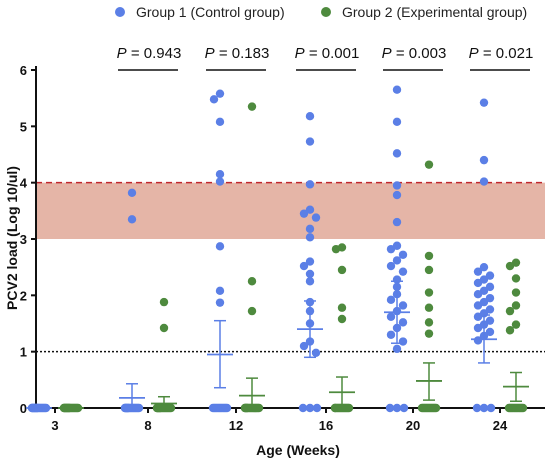  Describe the element at coordinates (237, 53) in the screenshot. I see `p-value-label: P = 0.183` at that location.